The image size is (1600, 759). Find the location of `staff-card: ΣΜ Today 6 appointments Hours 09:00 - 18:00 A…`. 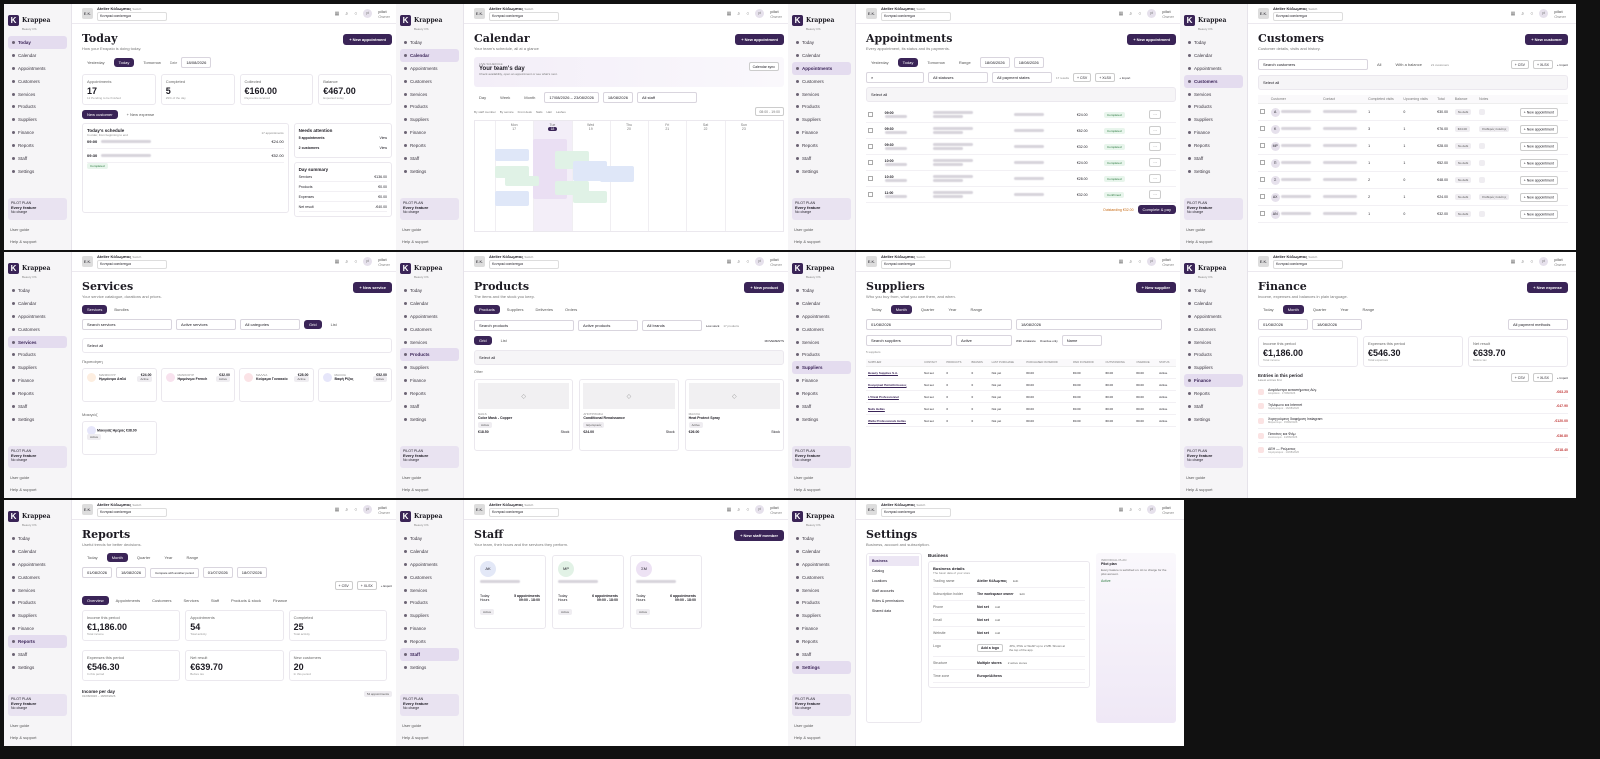

staff-card: ΣΜ Today 6 appointments Hours 09:00 - 18:00 A… is located at coordinates (666, 592).